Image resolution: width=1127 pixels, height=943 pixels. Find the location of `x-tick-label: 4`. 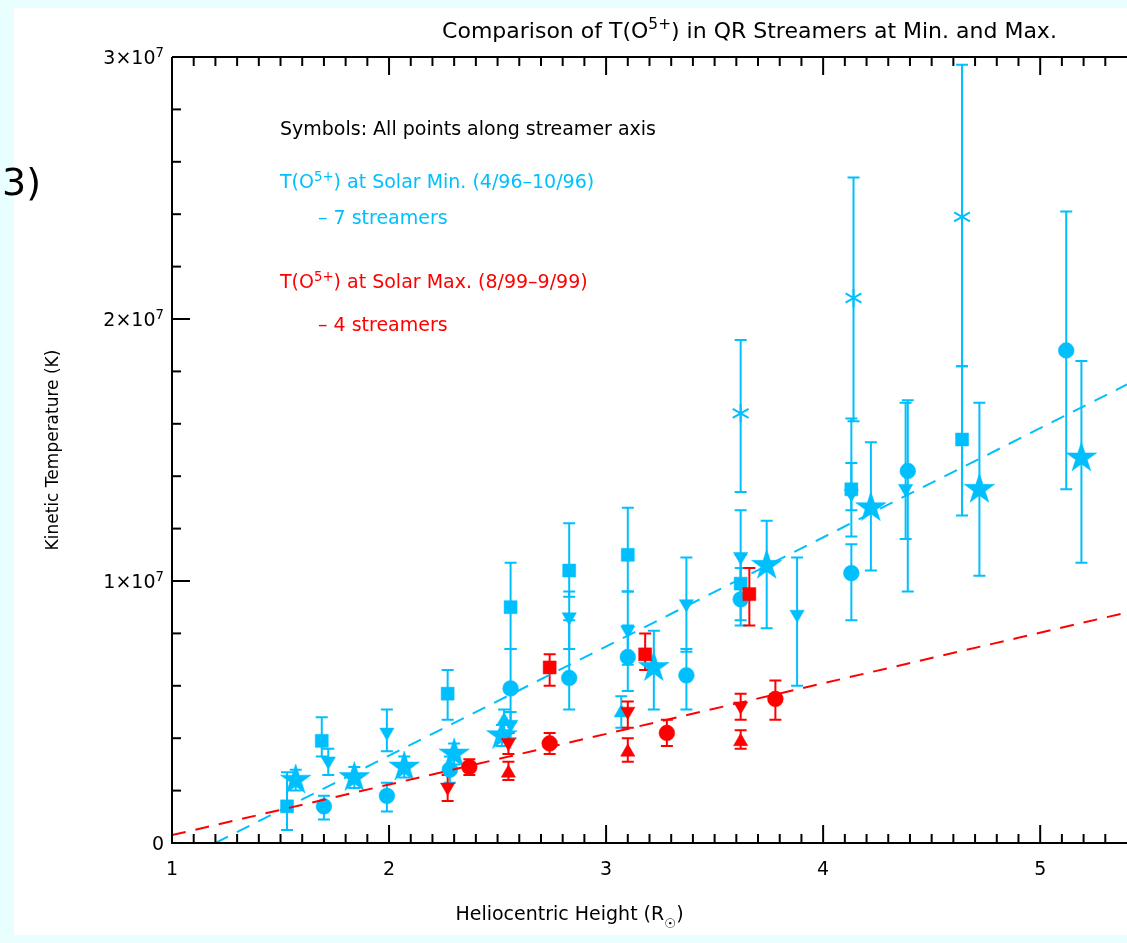

x-tick-label: 4 is located at coordinates (823, 868).